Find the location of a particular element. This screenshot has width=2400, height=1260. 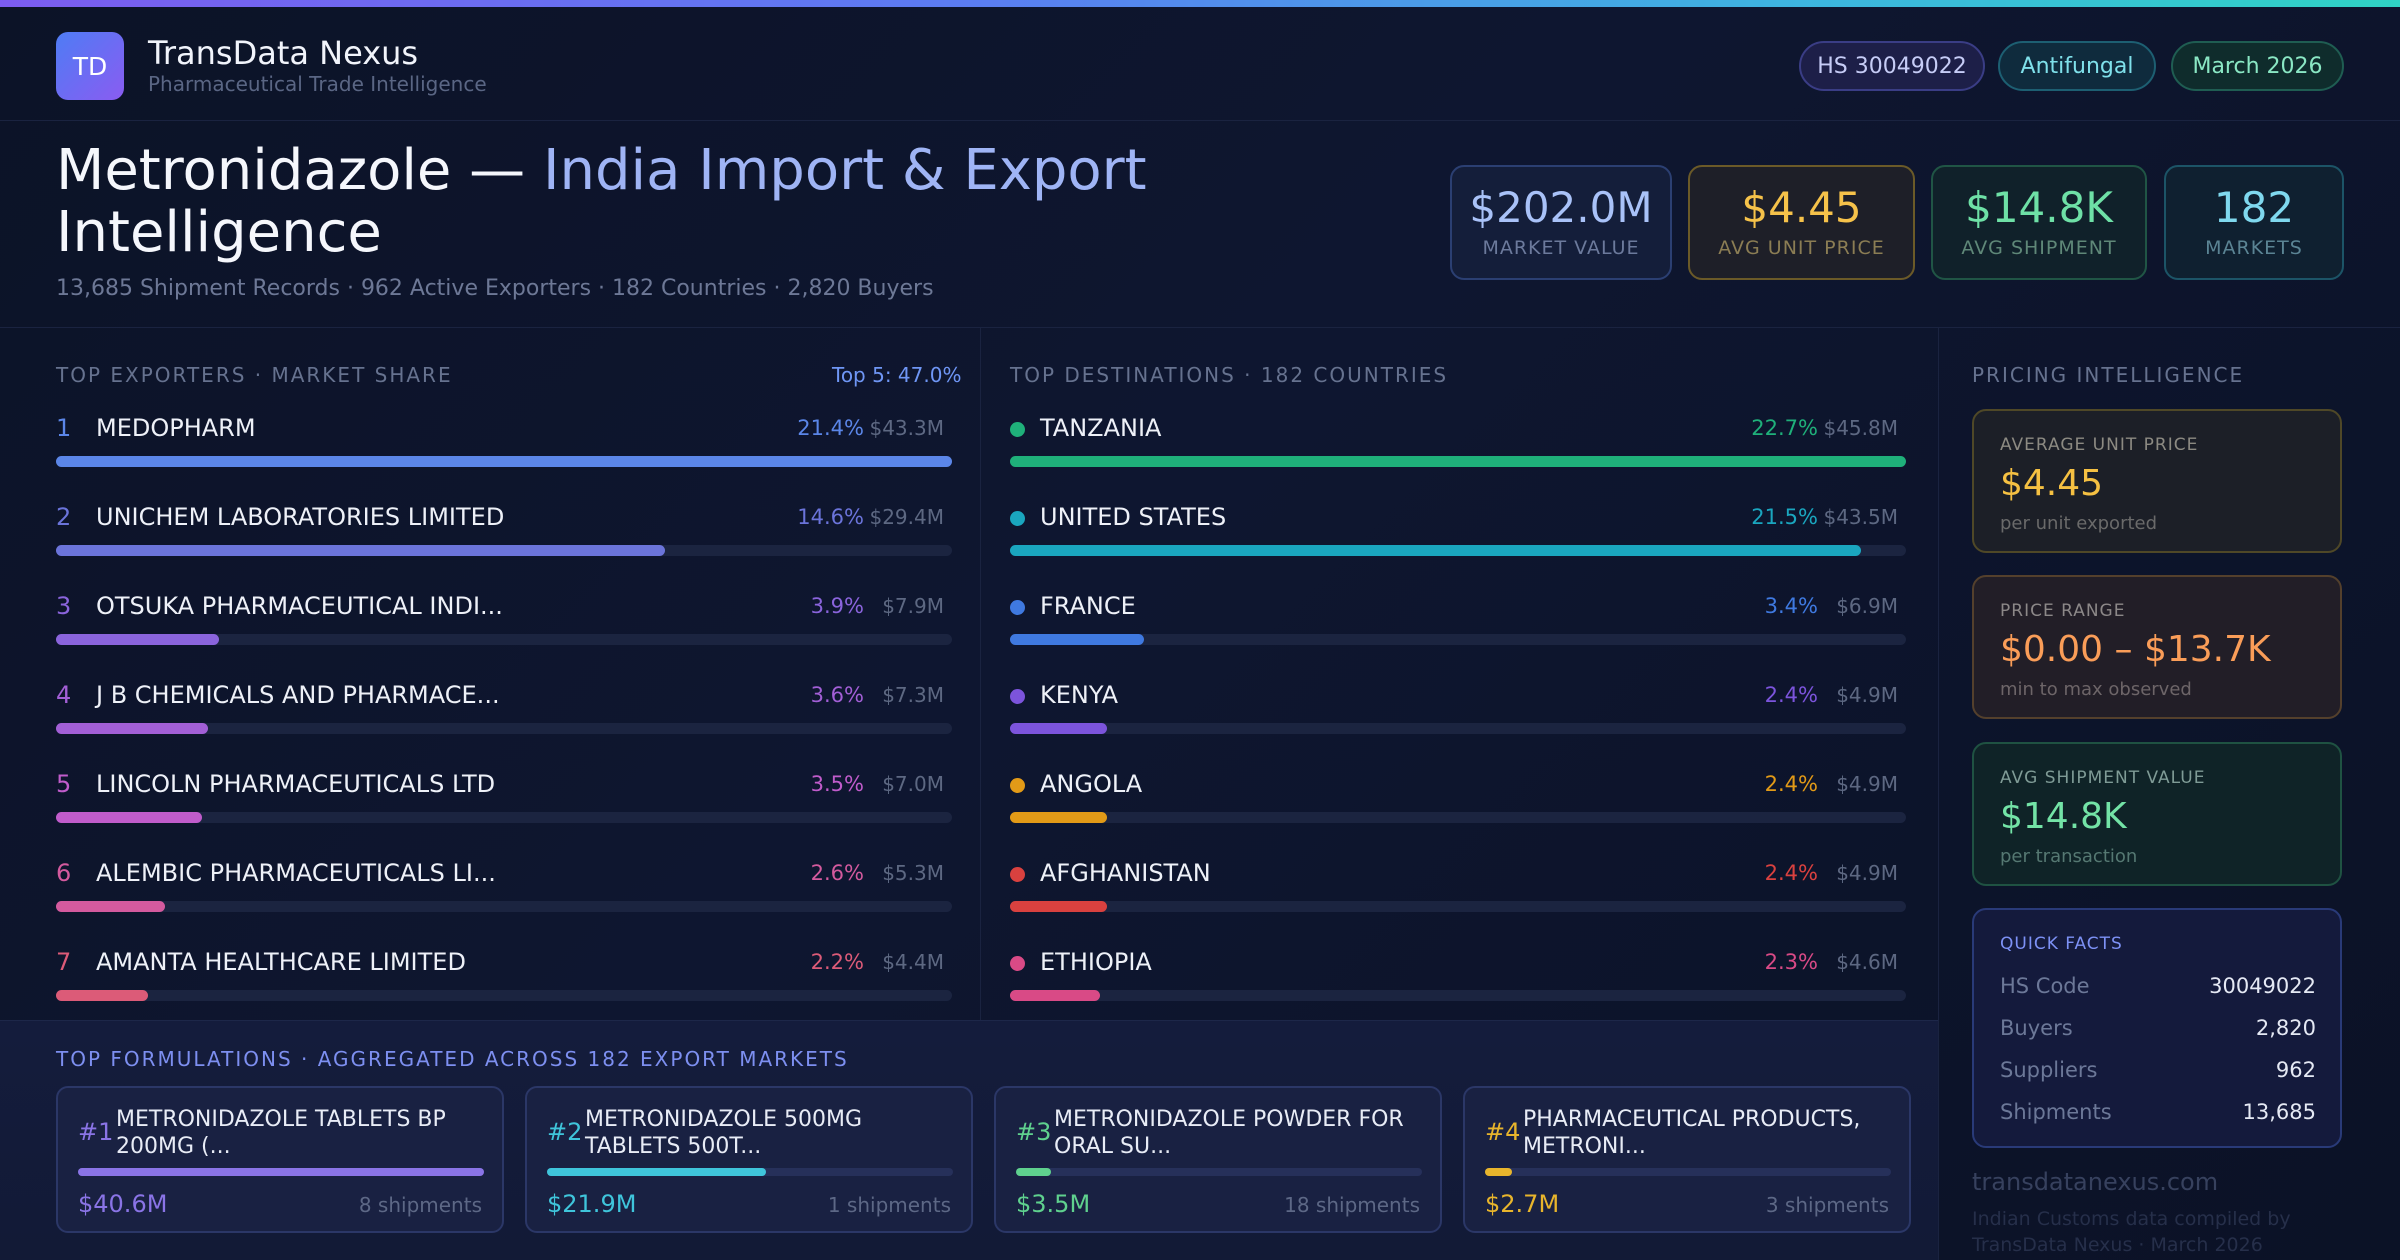

formulation-rank: #2 is located at coordinates (565, 1132).